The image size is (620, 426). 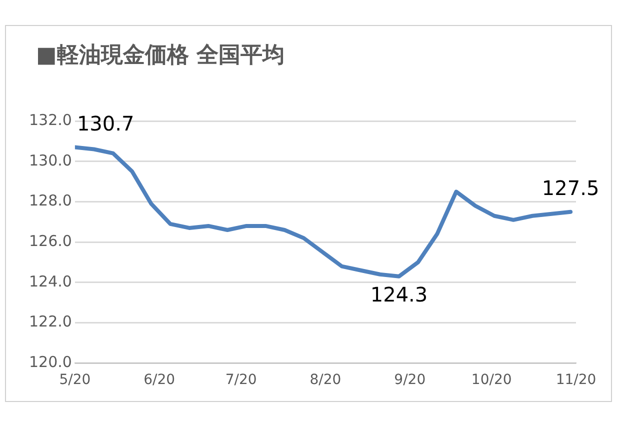 I want to click on annotation: 124.3, so click(x=399, y=294).